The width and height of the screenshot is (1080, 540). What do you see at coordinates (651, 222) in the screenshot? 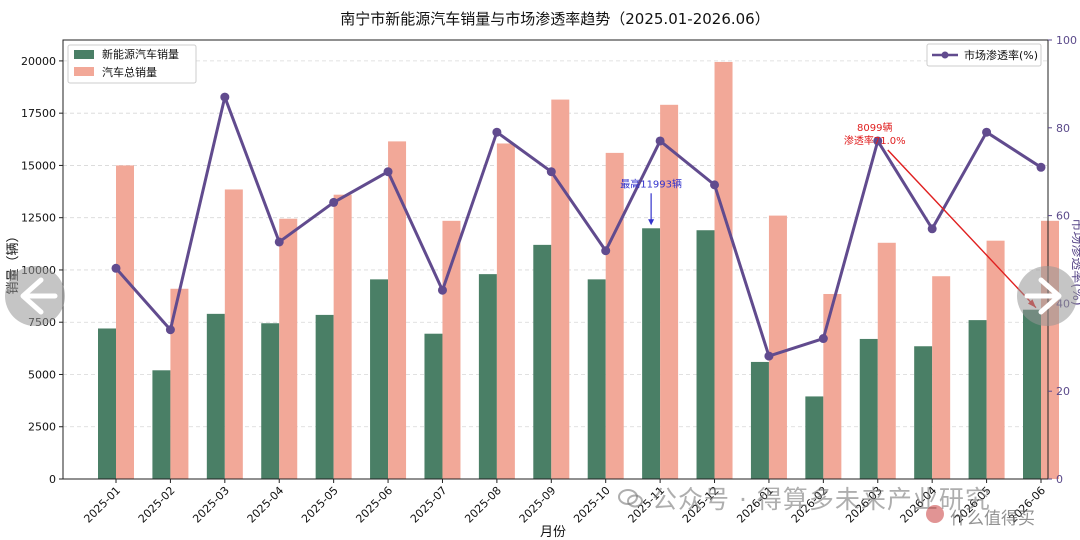
I see `annotation-peak-arrowhead` at bounding box center [651, 222].